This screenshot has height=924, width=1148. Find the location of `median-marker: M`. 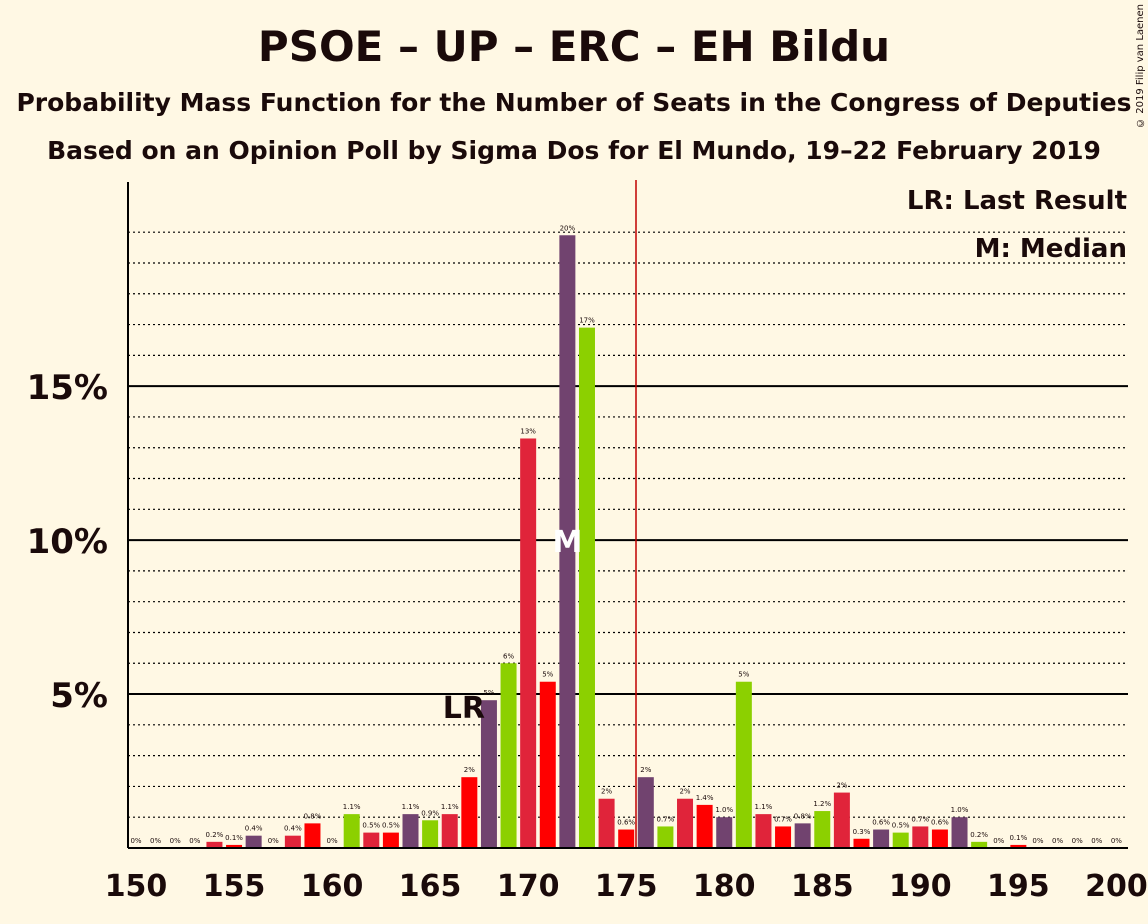

median-marker: M is located at coordinates (567, 542).